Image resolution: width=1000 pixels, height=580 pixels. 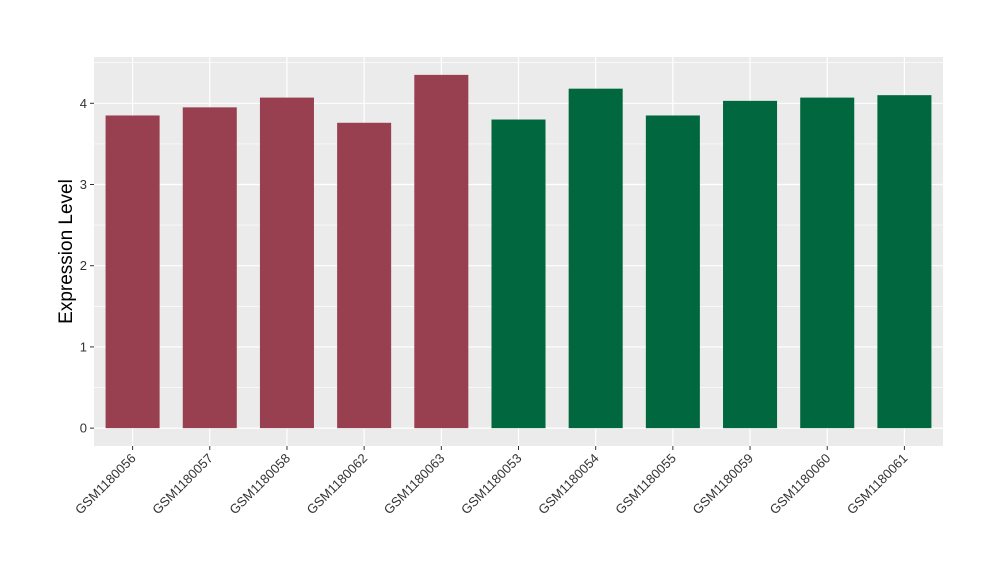 What do you see at coordinates (827, 263) in the screenshot?
I see `bar-GSM1180060` at bounding box center [827, 263].